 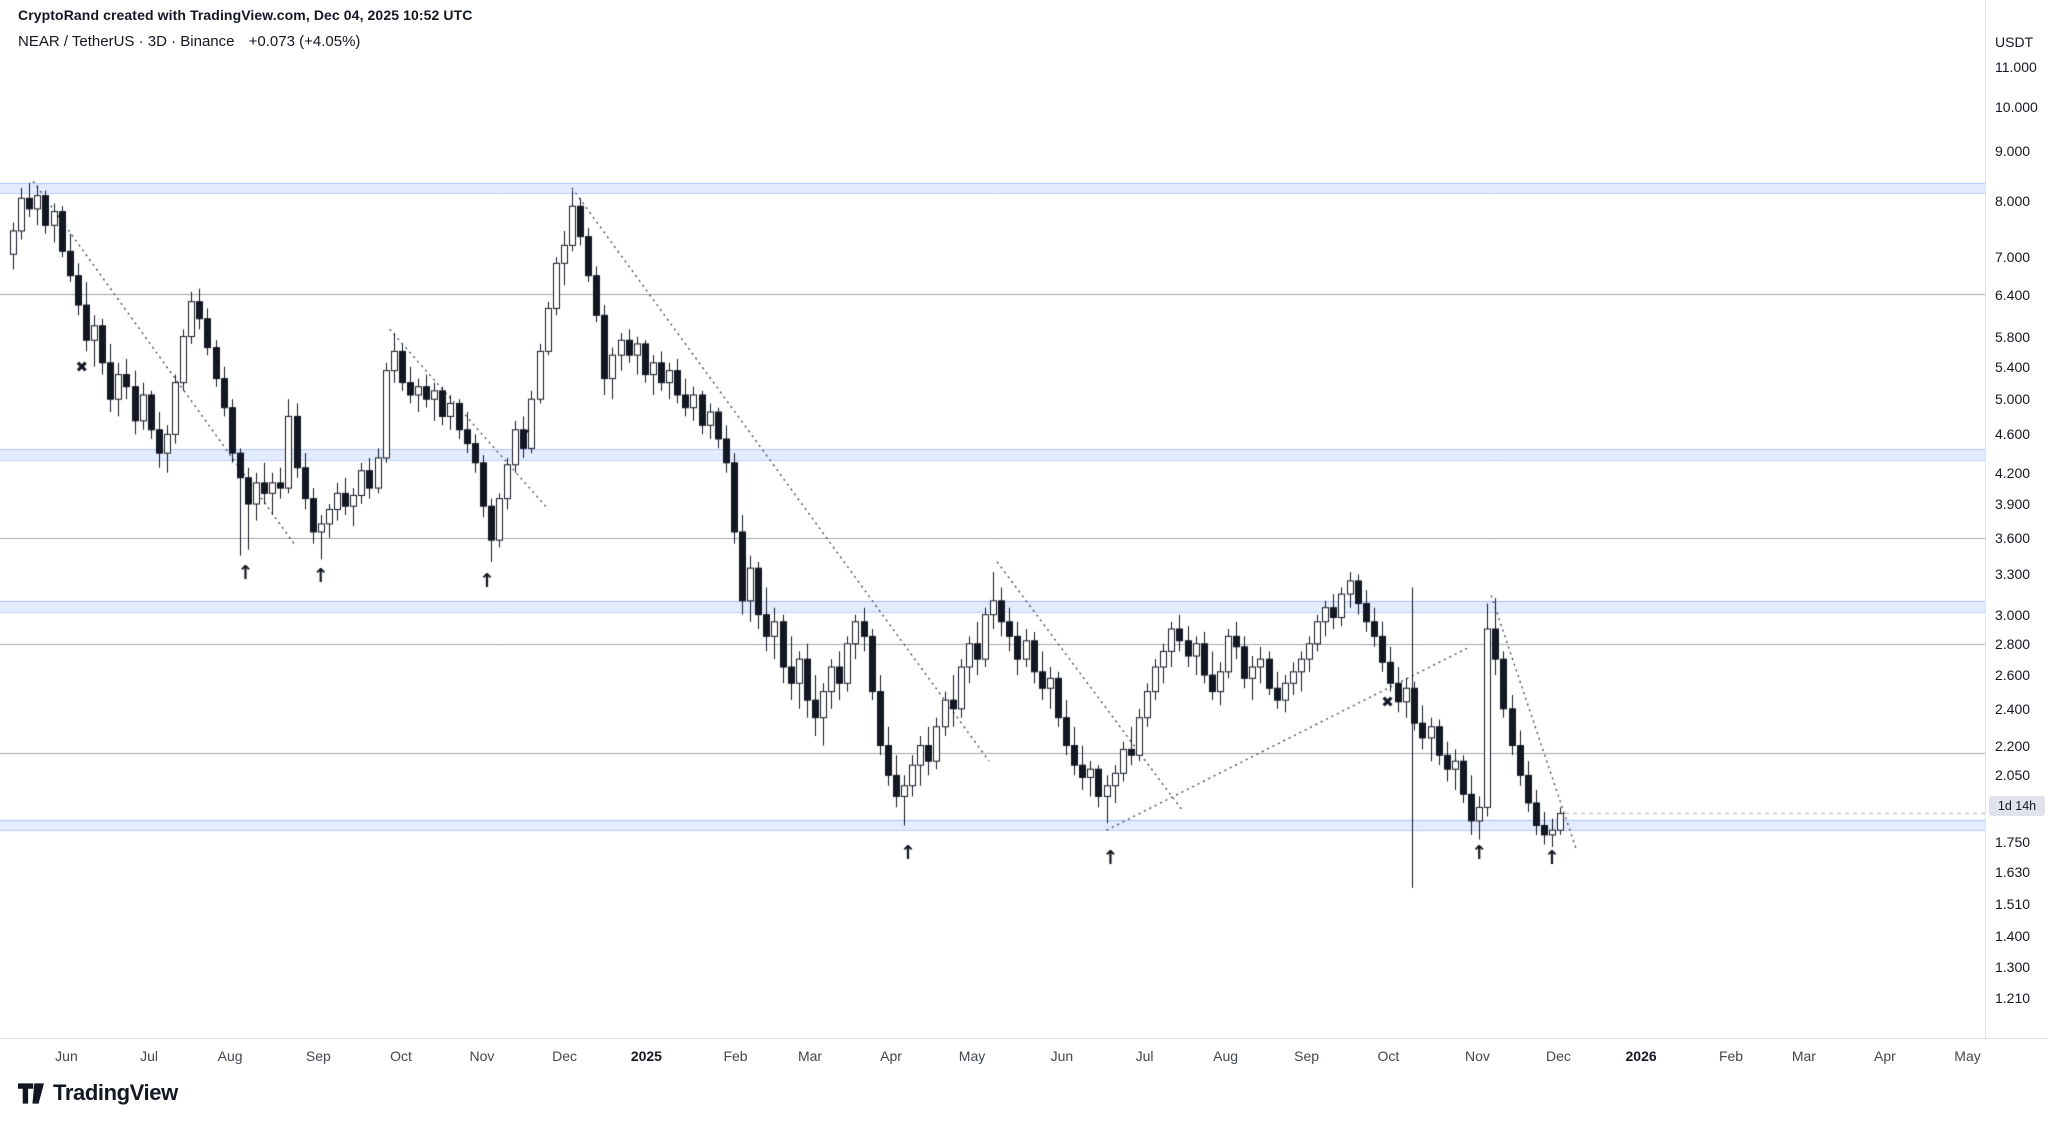 I want to click on price-tick-label: 5.400, so click(x=2013, y=366).